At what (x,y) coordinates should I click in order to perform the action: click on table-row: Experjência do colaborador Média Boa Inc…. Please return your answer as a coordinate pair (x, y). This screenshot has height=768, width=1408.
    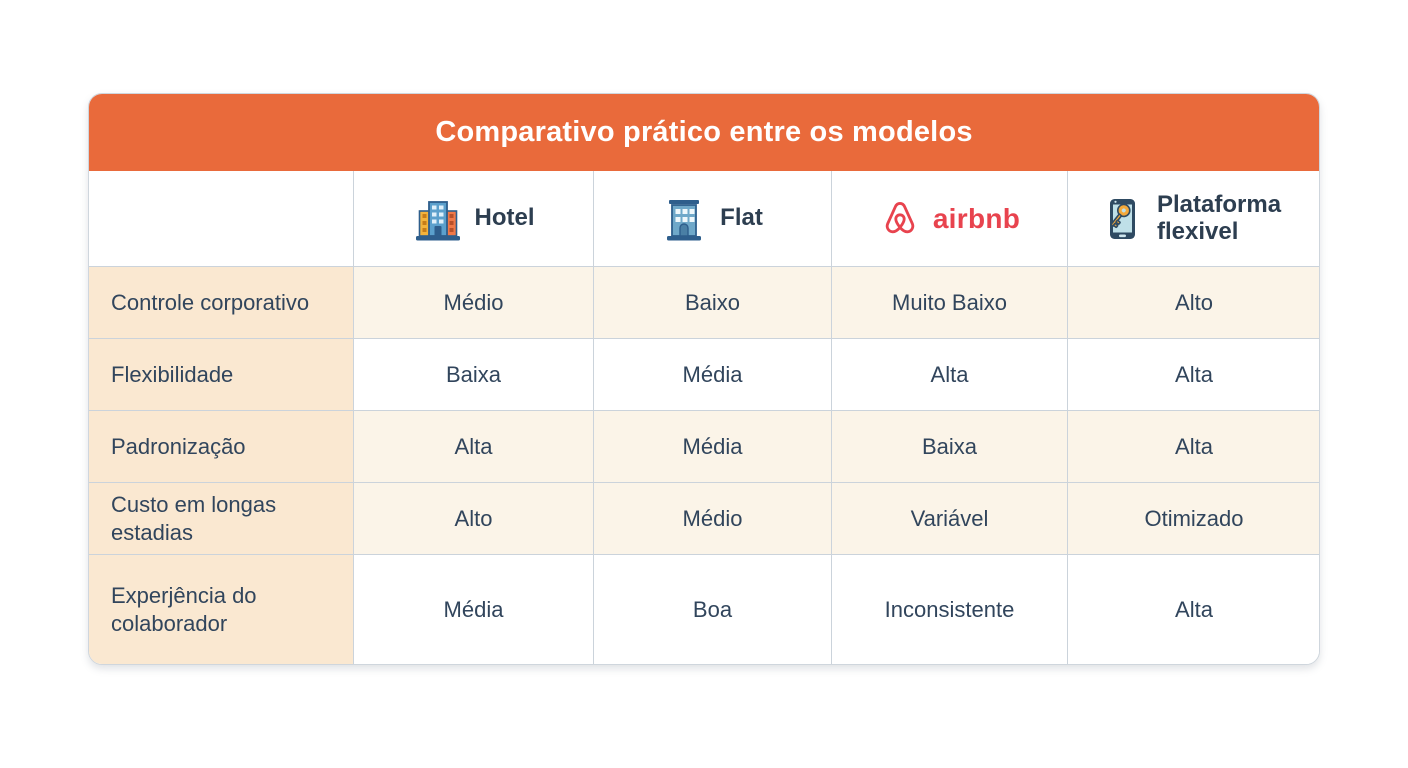
    Looking at the image, I should click on (704, 609).